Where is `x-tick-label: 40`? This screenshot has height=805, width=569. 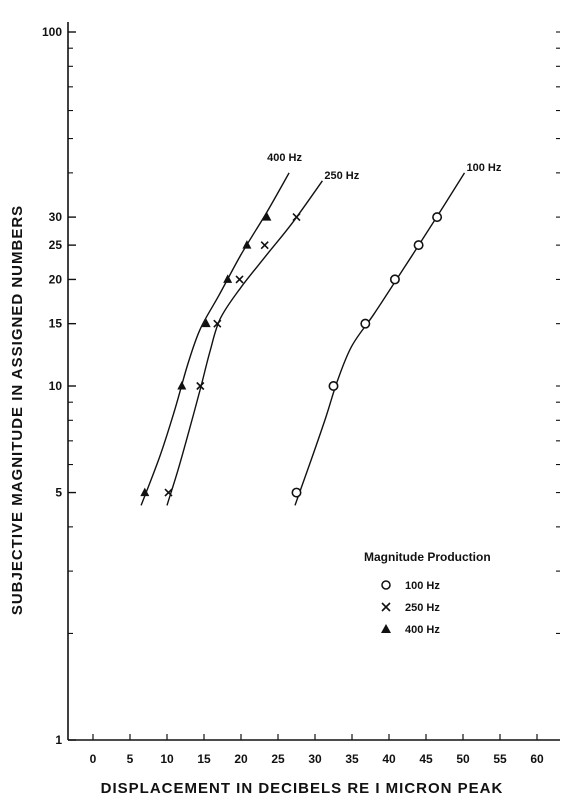
x-tick-label: 40 is located at coordinates (389, 759).